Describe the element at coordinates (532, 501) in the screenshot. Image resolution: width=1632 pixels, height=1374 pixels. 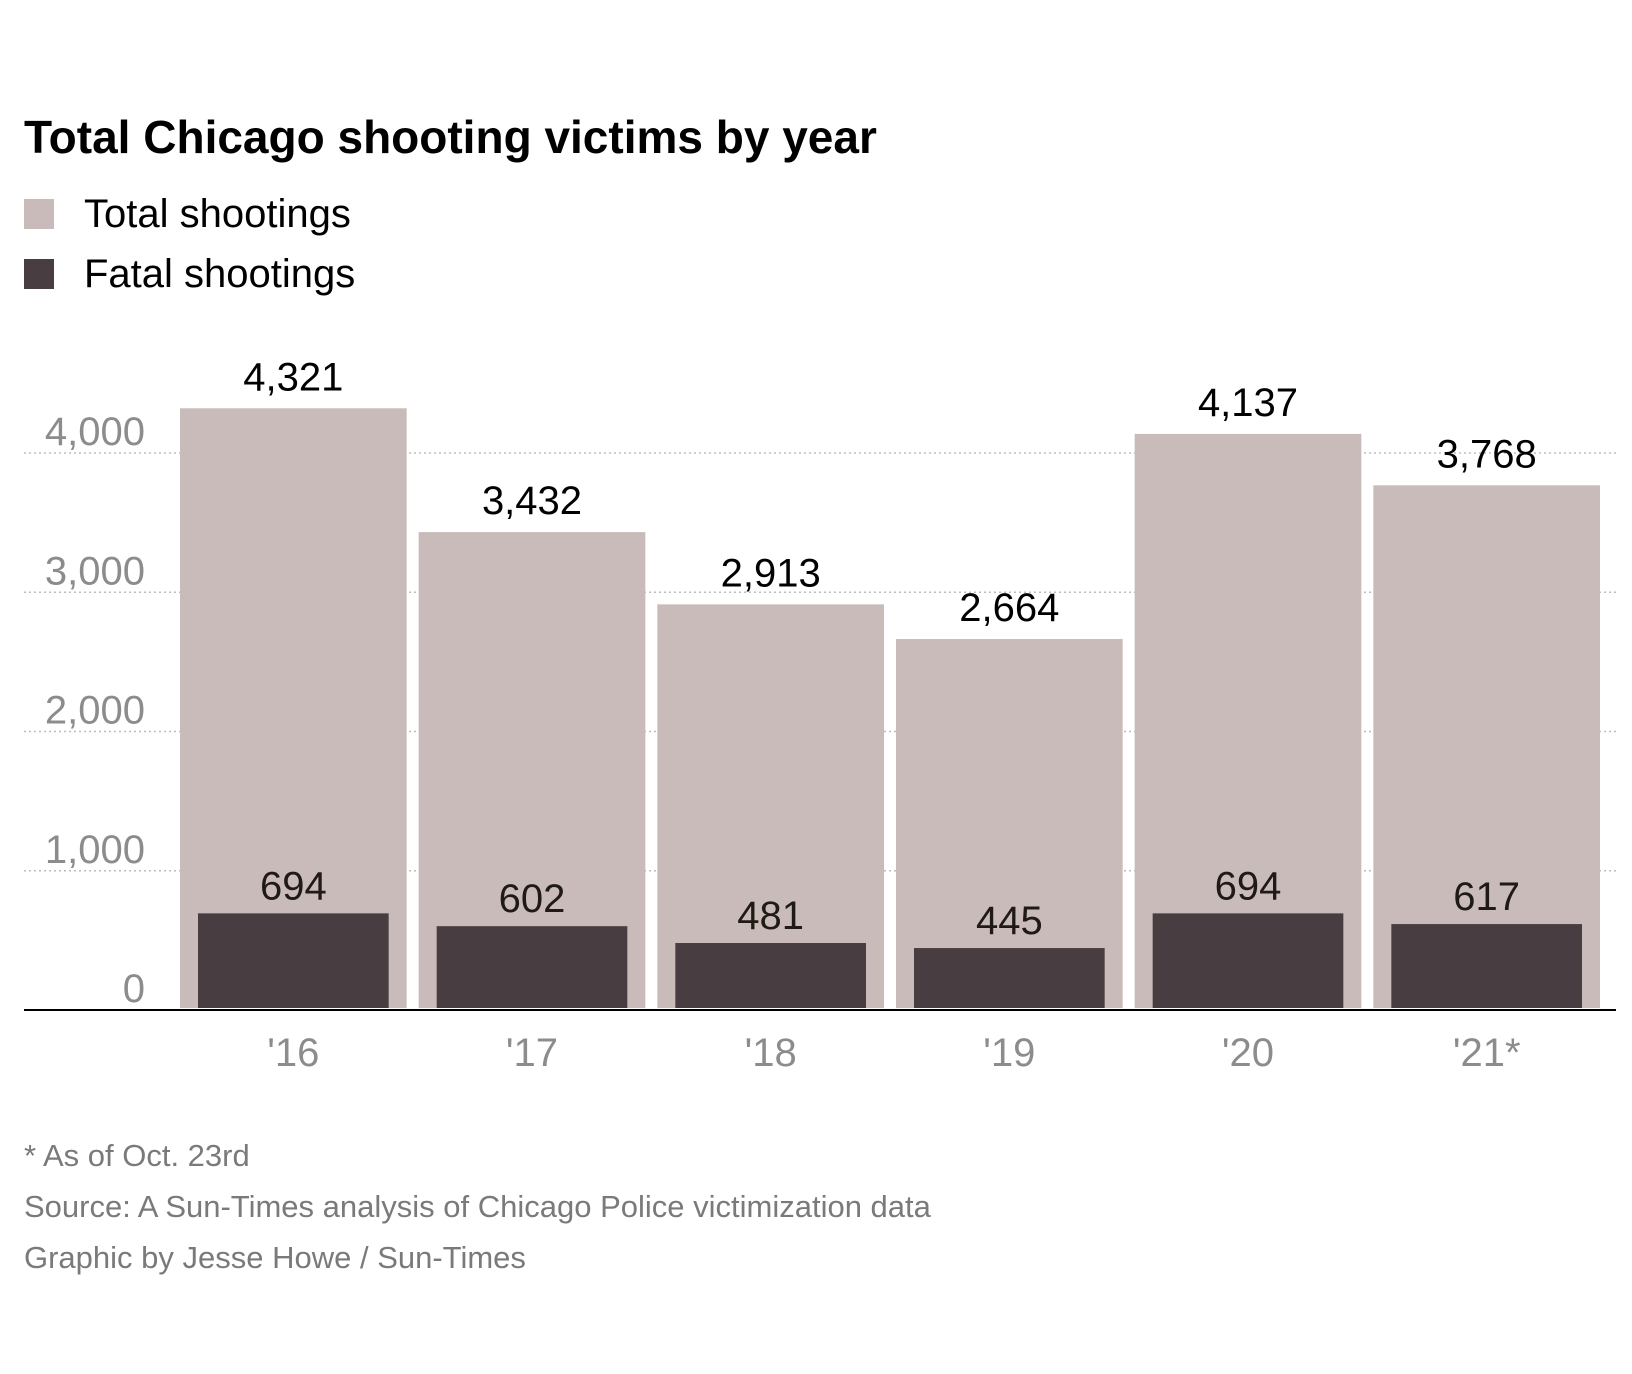
I see `bar-total-label: 3,432` at that location.